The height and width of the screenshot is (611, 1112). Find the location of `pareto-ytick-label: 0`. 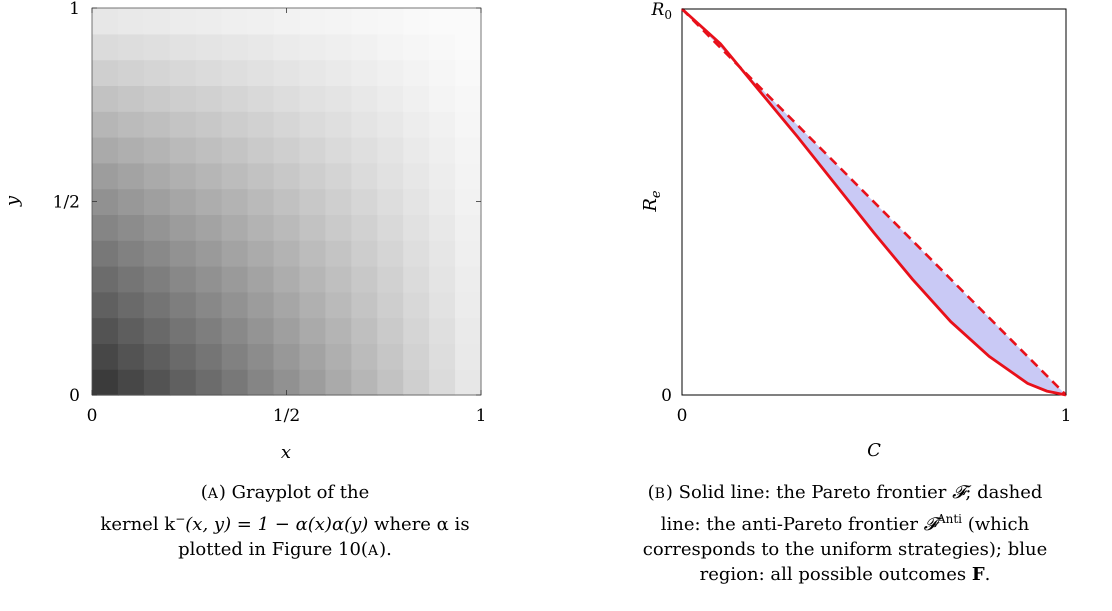

pareto-ytick-label: 0 is located at coordinates (666, 396).